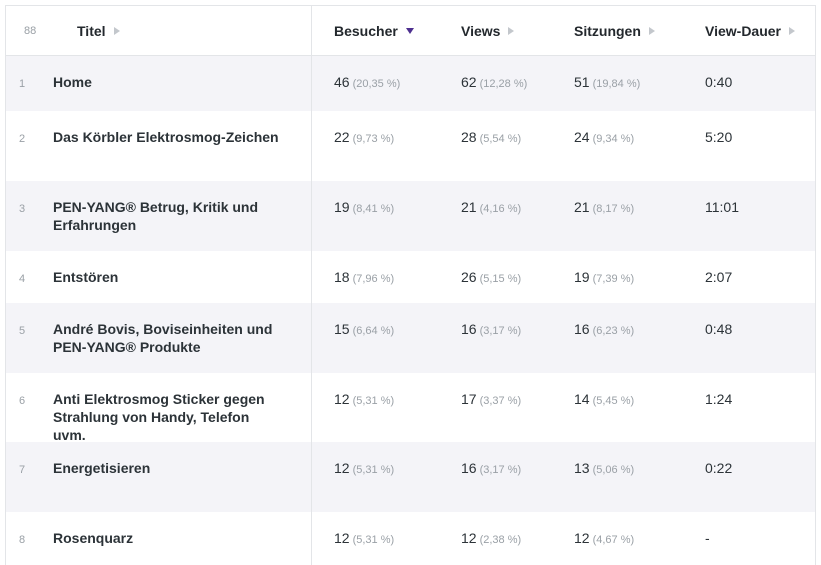 This screenshot has height=565, width=821. I want to click on views-value: 12 (2,38 %), so click(491, 539).